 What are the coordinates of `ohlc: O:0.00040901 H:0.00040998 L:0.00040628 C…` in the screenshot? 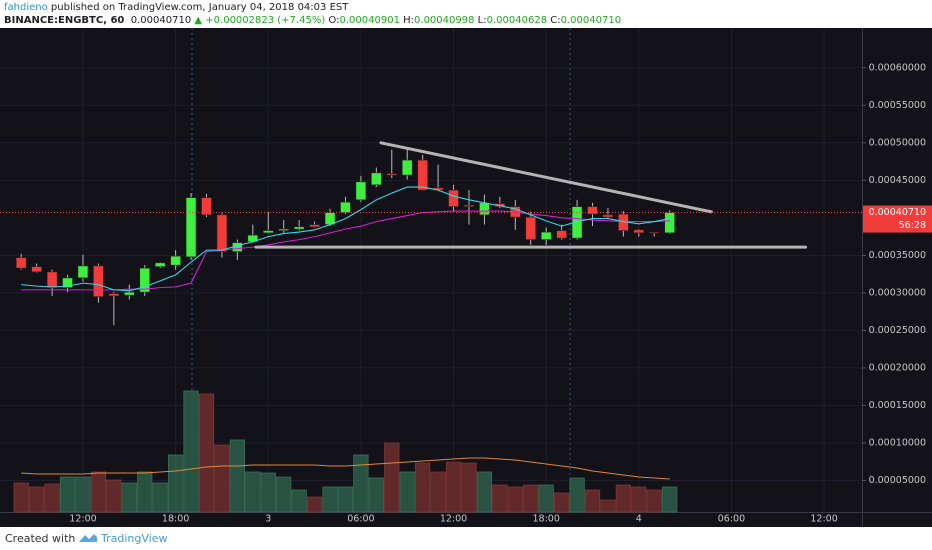 It's located at (474, 20).